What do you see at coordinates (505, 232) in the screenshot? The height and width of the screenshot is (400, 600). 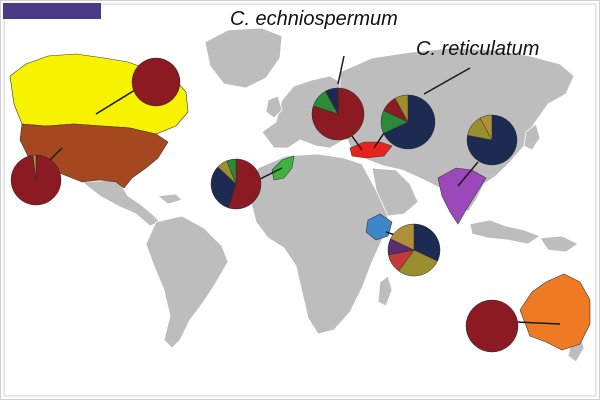 I see `southeast-asia-islands` at bounding box center [505, 232].